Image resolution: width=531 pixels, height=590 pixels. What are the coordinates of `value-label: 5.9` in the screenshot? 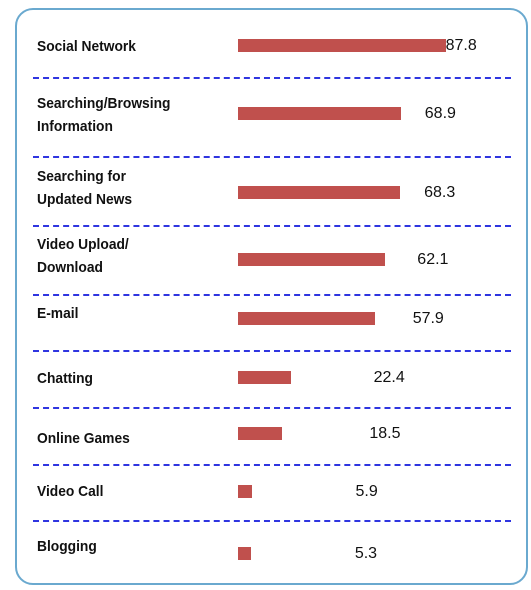 It's located at (366, 491).